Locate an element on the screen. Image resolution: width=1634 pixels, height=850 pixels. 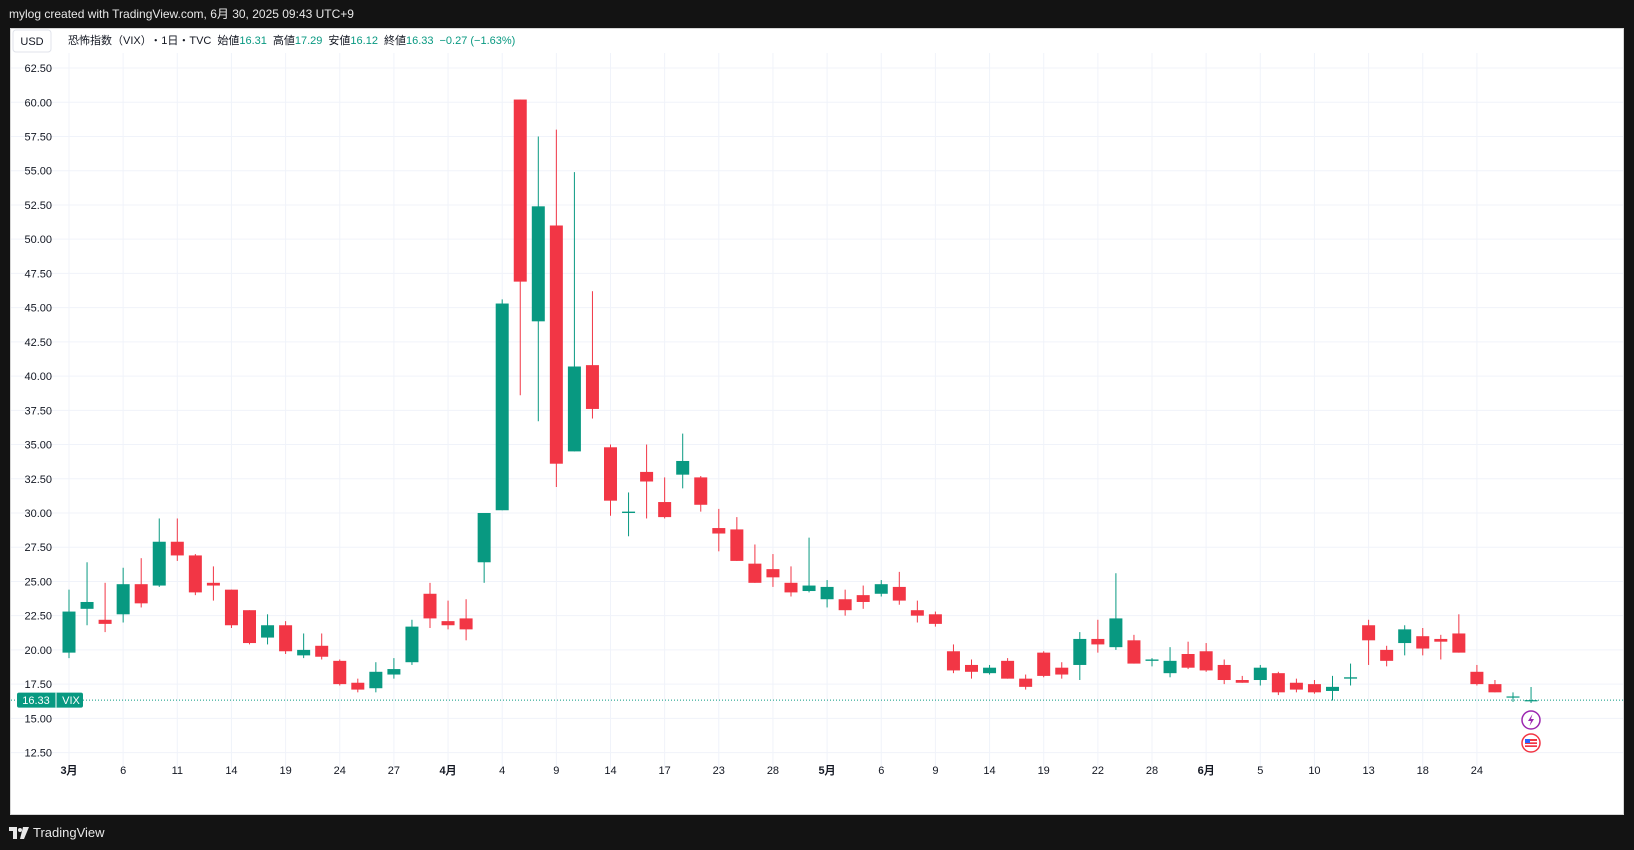
us-flag-icon is located at coordinates (1531, 743).